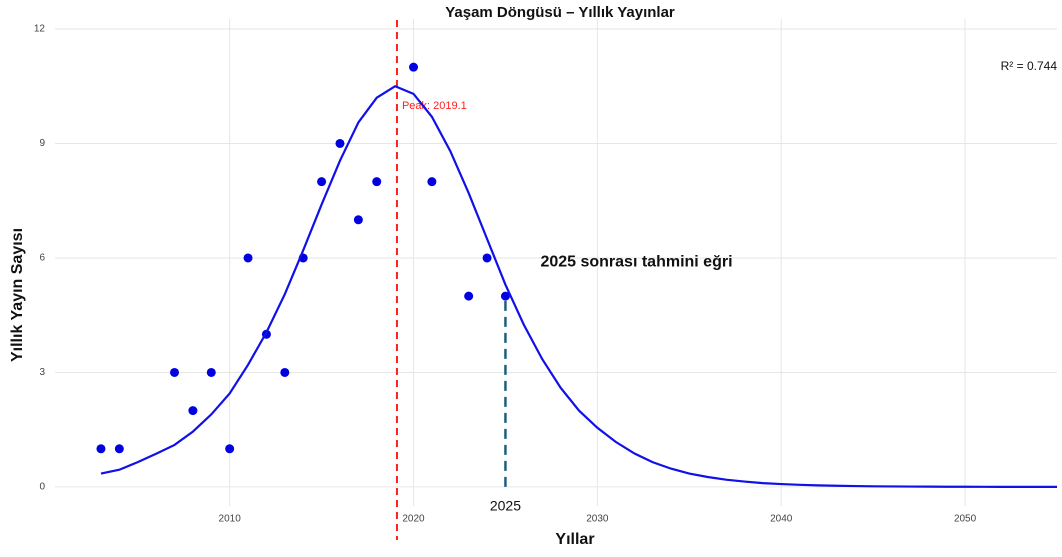 The image size is (1062, 557). I want to click on x-tick-label: 2010, so click(230, 519).